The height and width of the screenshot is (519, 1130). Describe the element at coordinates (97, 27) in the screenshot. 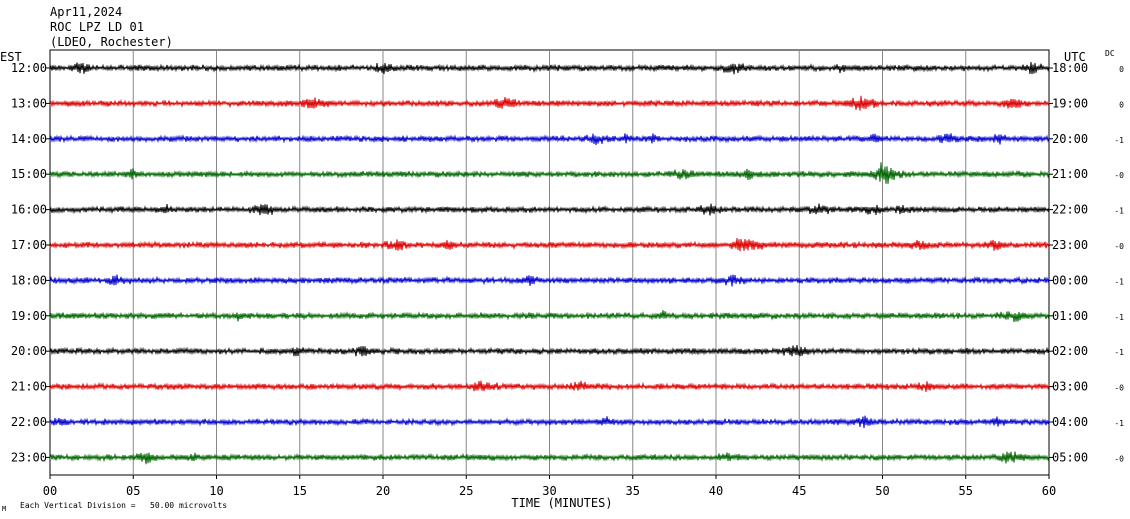

I see `header-station: ROC LPZ LD 01` at that location.